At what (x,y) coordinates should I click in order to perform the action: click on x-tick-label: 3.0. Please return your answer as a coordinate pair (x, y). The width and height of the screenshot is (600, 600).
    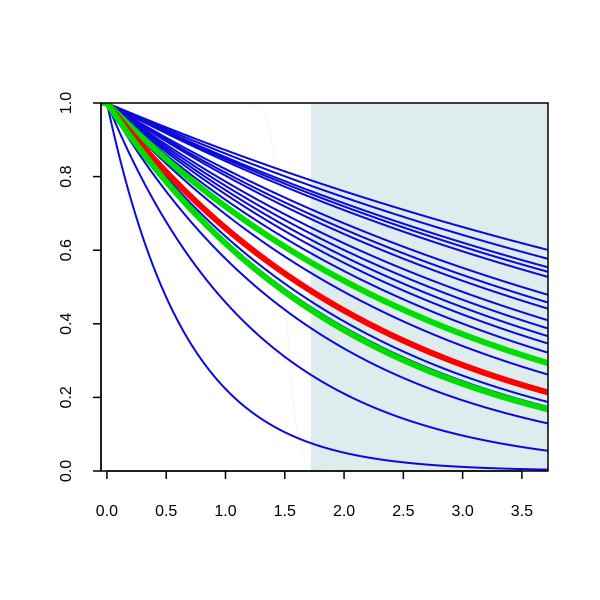
    Looking at the image, I should click on (463, 511).